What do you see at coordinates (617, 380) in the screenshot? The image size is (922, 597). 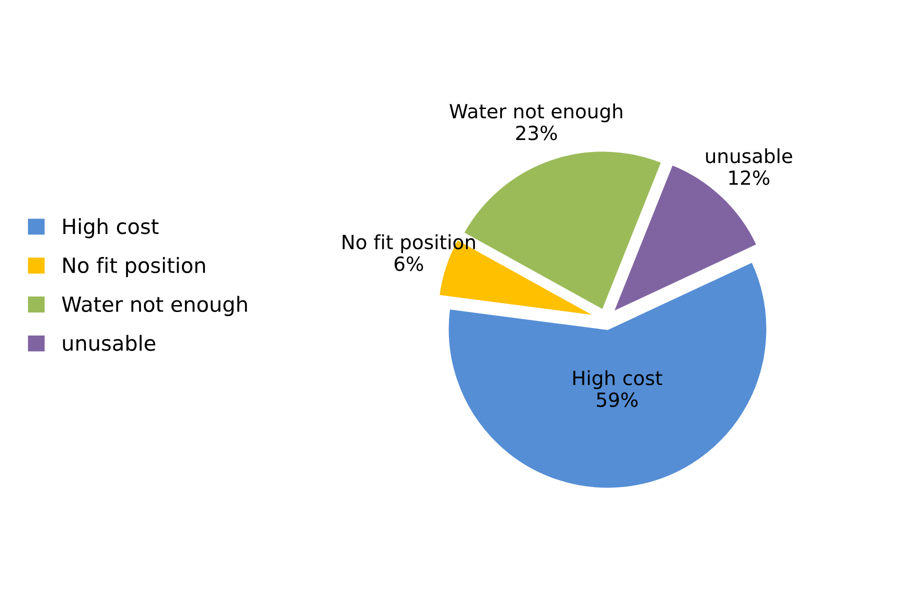 I see `slice-label: High cost` at bounding box center [617, 380].